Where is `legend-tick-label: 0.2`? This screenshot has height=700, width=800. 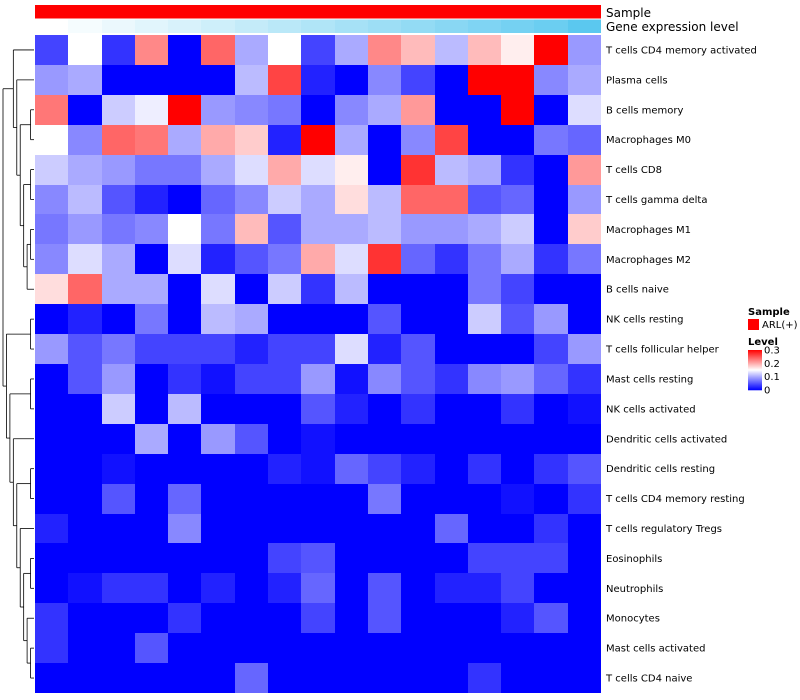
legend-tick-label: 0.2 is located at coordinates (772, 364).